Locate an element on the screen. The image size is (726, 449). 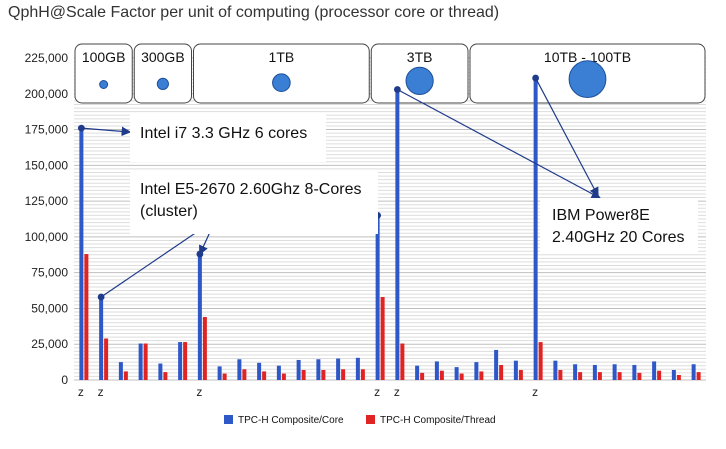
legend-label: TPC-H Composite/Thread is located at coordinates (438, 420).